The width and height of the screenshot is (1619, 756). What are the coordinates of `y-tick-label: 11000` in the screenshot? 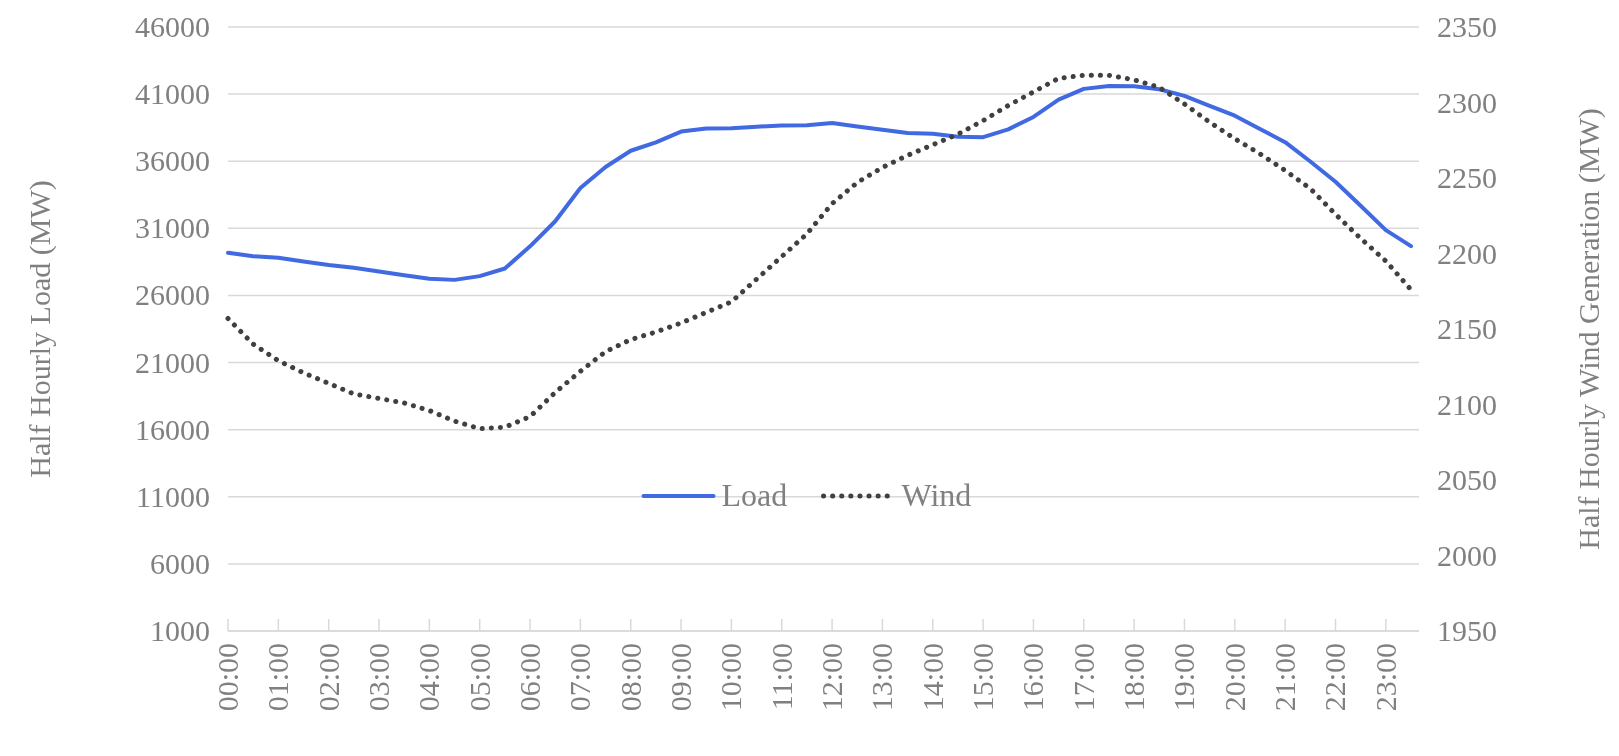 It's located at (173, 496).